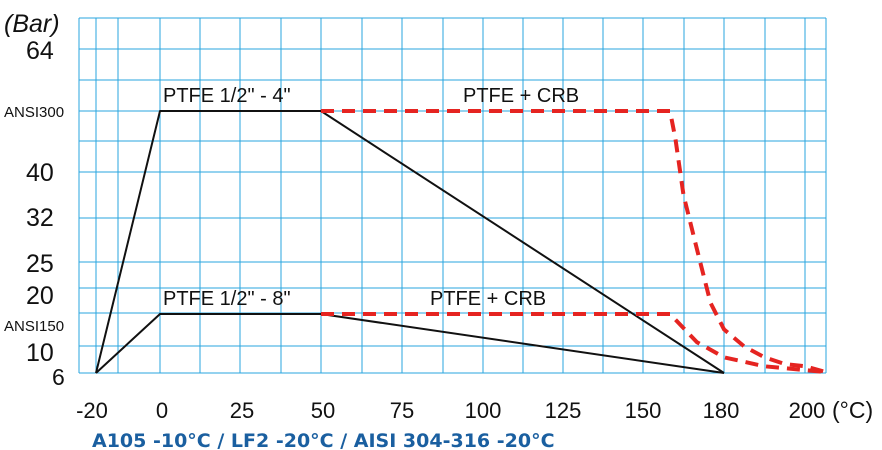 The width and height of the screenshot is (882, 450). I want to click on x-tick-label: 150, so click(643, 410).